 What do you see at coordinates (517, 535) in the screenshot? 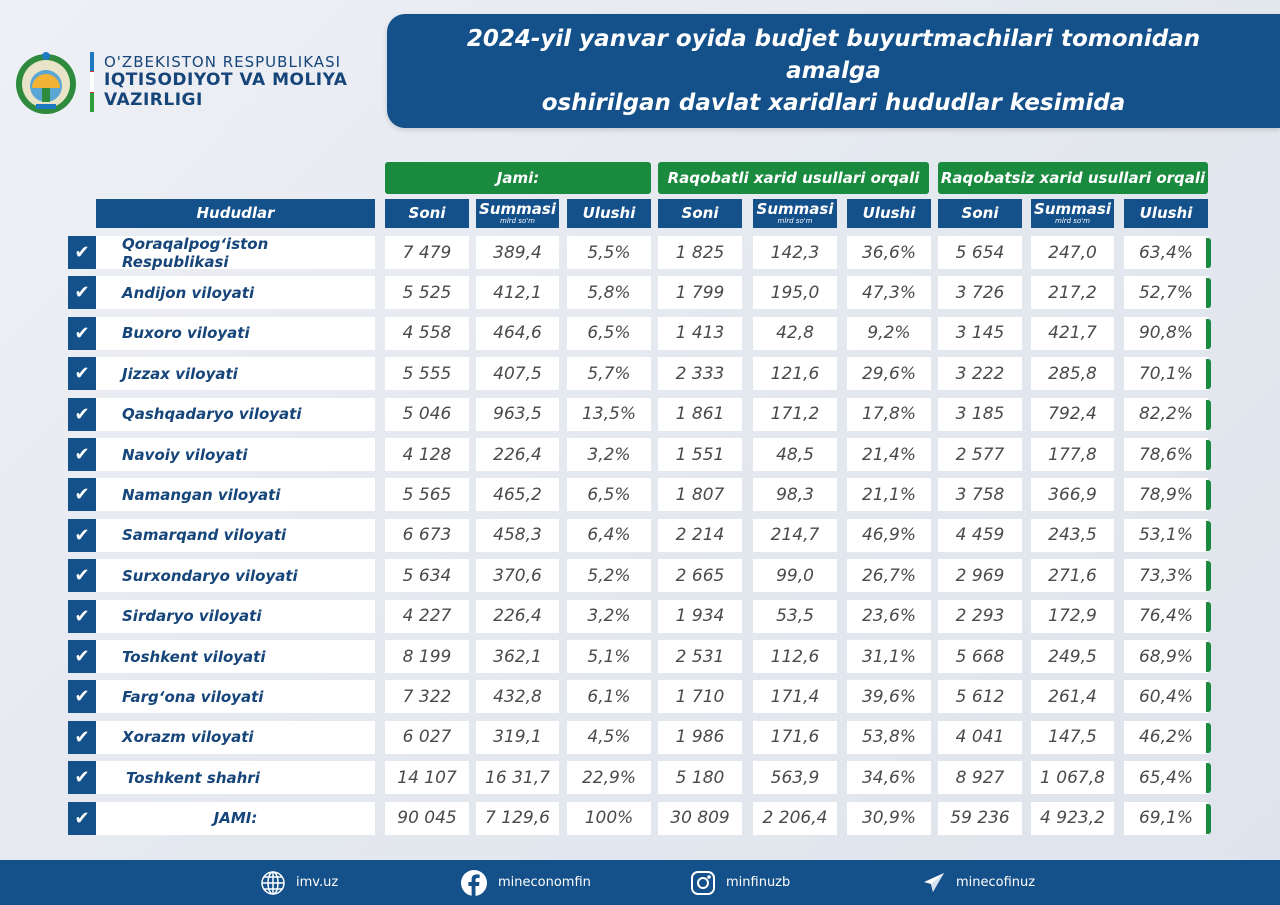
I see `cell-summasi-total: 458,3` at bounding box center [517, 535].